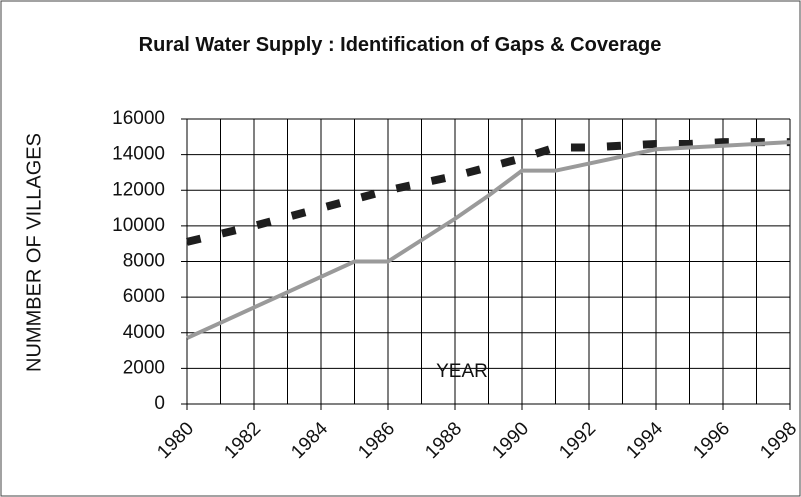  What do you see at coordinates (34, 252) in the screenshot?
I see `y-axis-label: NUMMBER OF VILLAGES` at bounding box center [34, 252].